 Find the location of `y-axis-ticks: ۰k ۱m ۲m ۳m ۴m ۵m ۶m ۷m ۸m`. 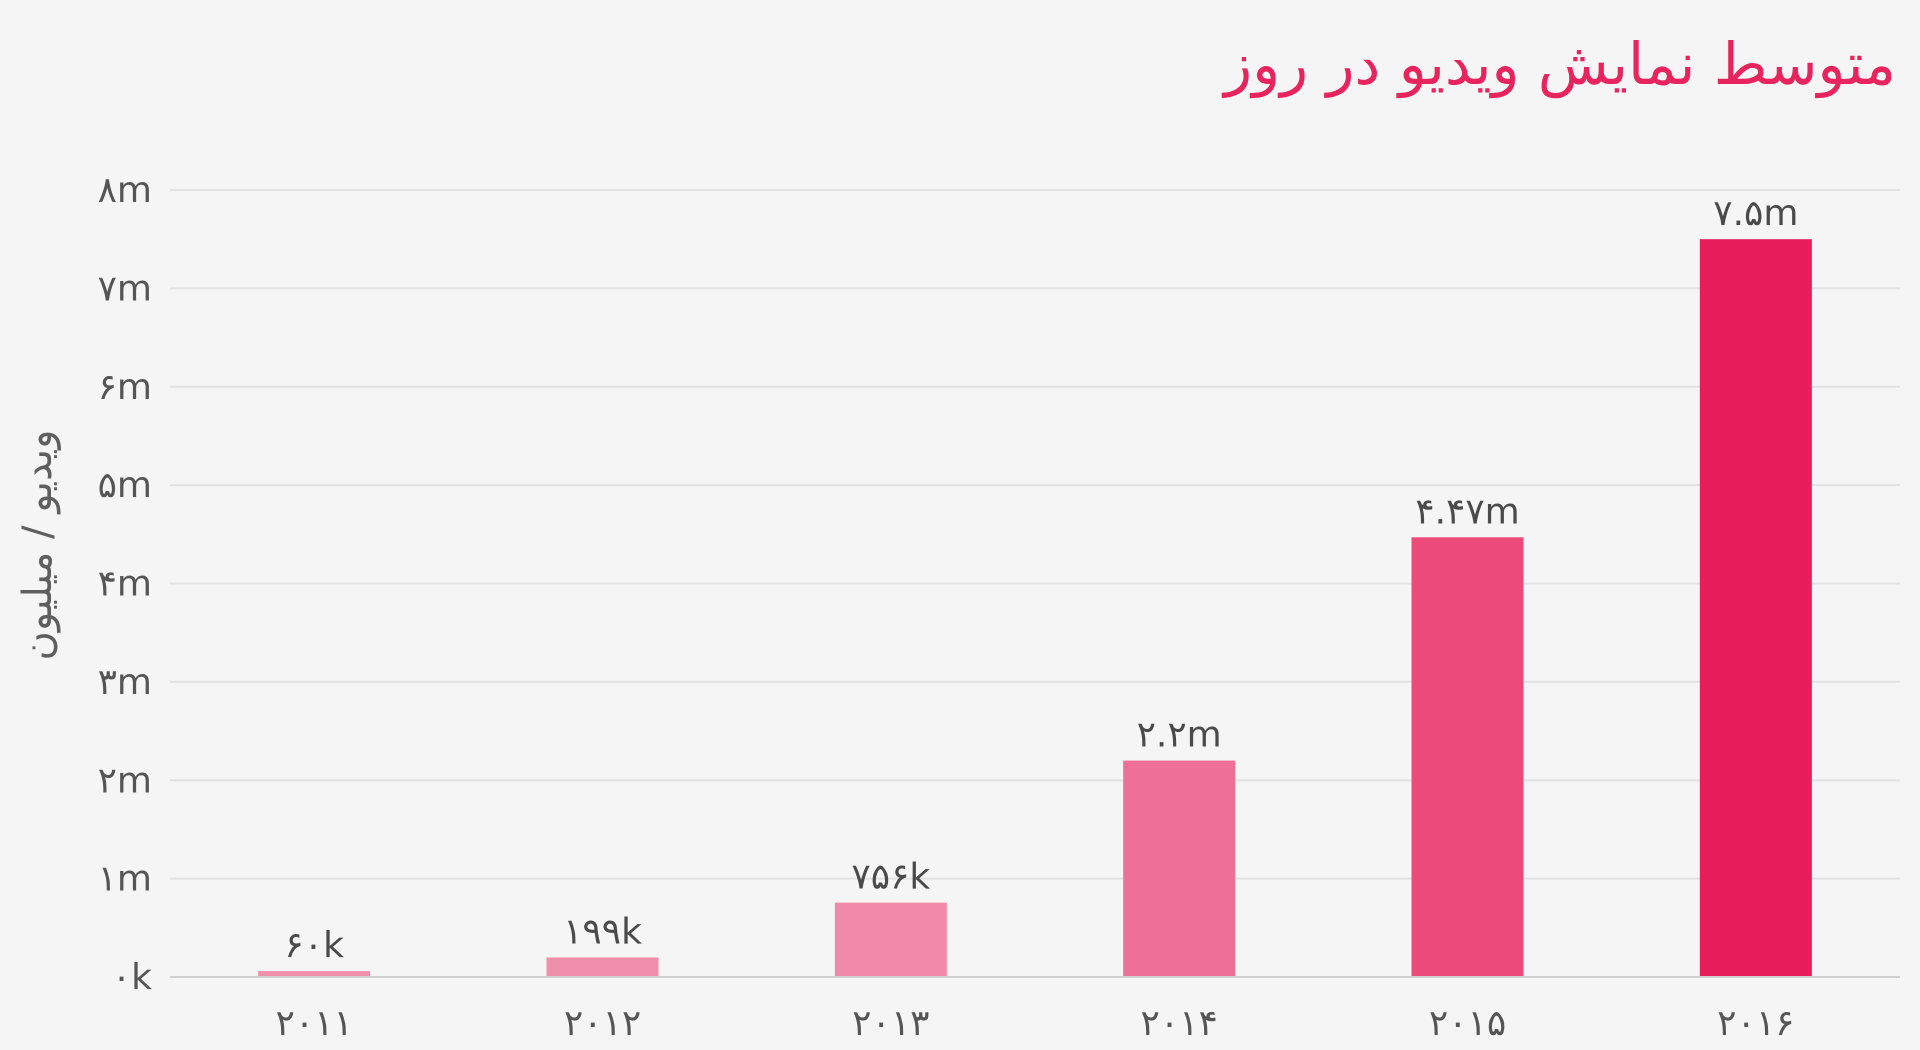

y-axis-ticks: ۰k ۱m ۲m ۳m ۴m ۵m ۶m ۷m ۸m is located at coordinates (125, 584).